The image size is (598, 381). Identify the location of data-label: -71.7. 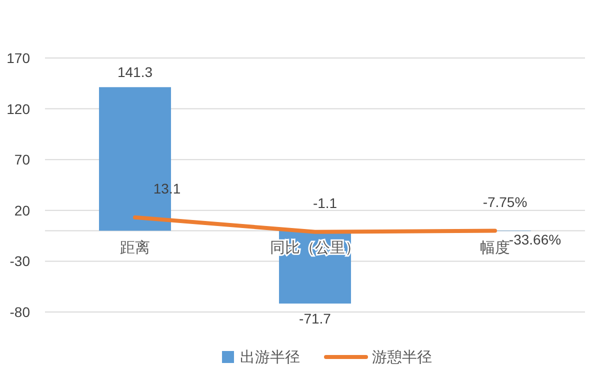
(315, 318).